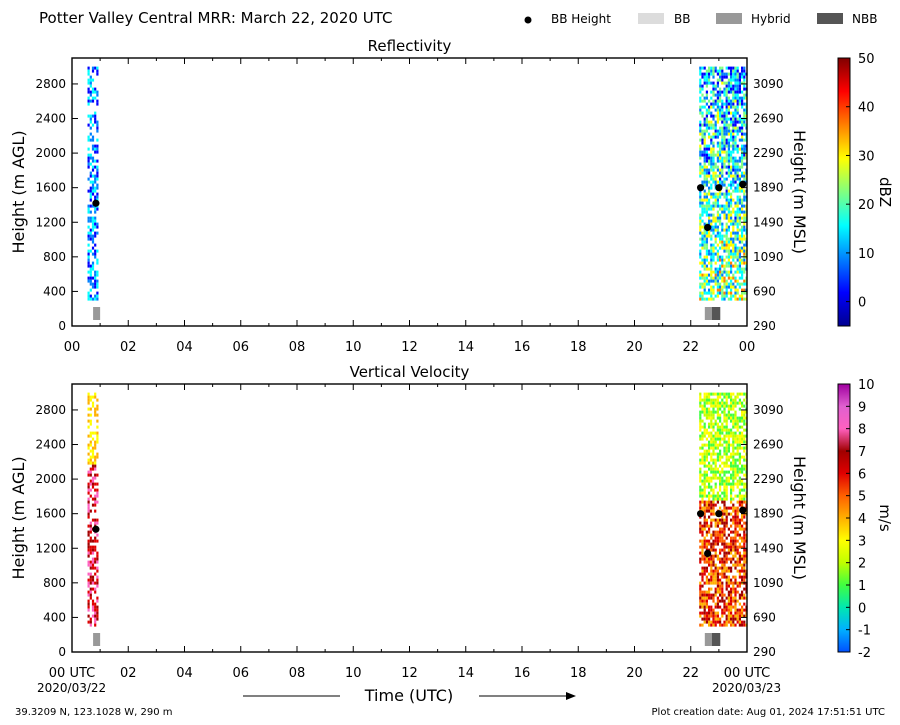 The width and height of the screenshot is (900, 725). What do you see at coordinates (768, 188) in the screenshot?
I see `y2-tick-label: 1890` at bounding box center [768, 188].